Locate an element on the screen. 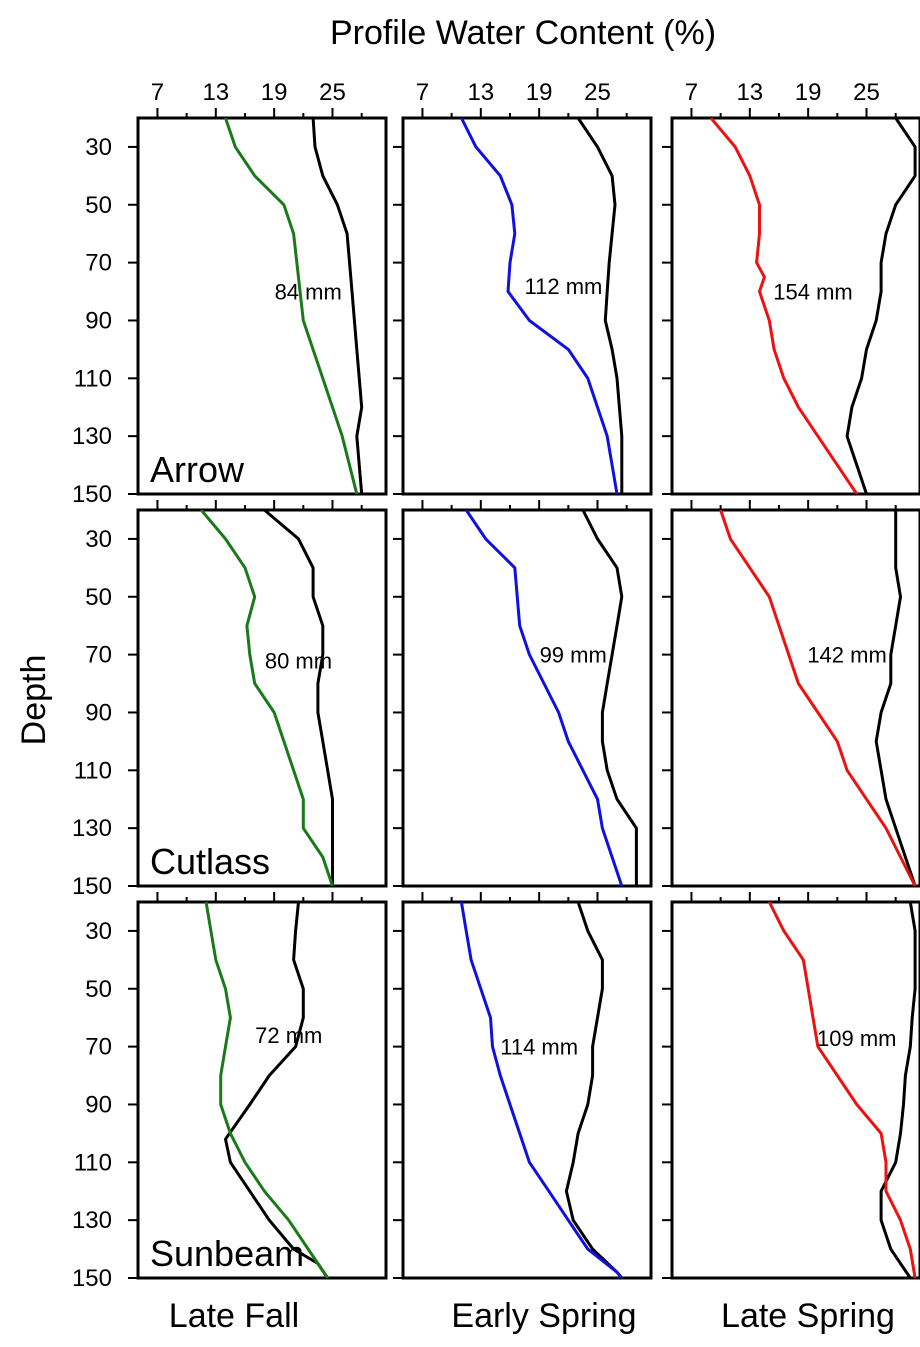 This screenshot has height=1347, width=920. column-label-late-fall: Late Fall is located at coordinates (234, 1316).